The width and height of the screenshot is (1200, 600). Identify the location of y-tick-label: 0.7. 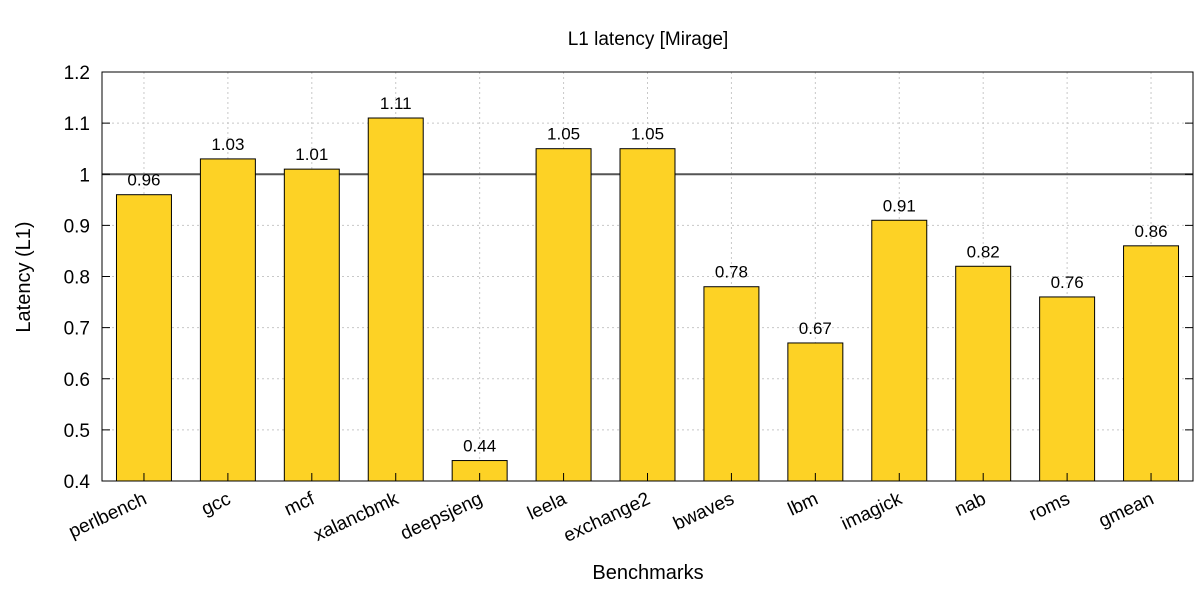
(77, 329).